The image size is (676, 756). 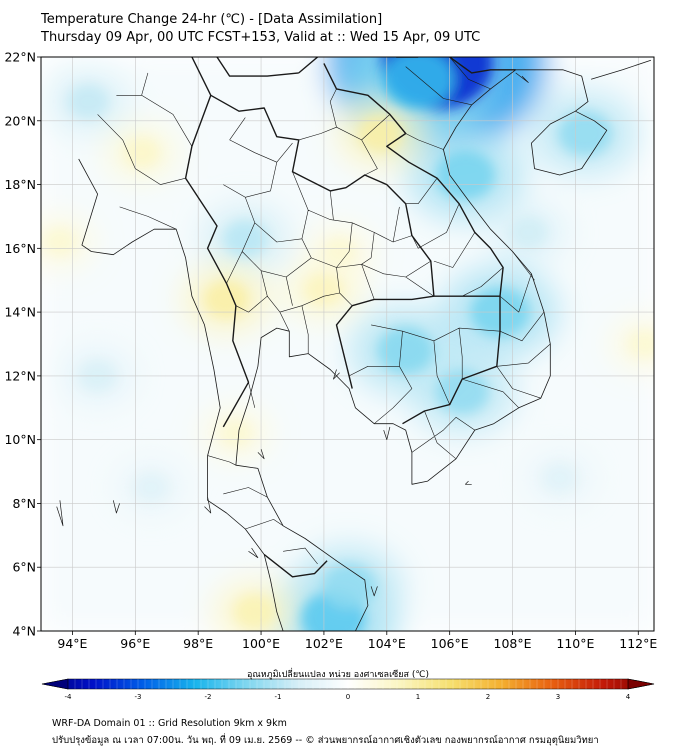 I want to click on lon-tick-label-5: 104°E, so click(x=387, y=643).